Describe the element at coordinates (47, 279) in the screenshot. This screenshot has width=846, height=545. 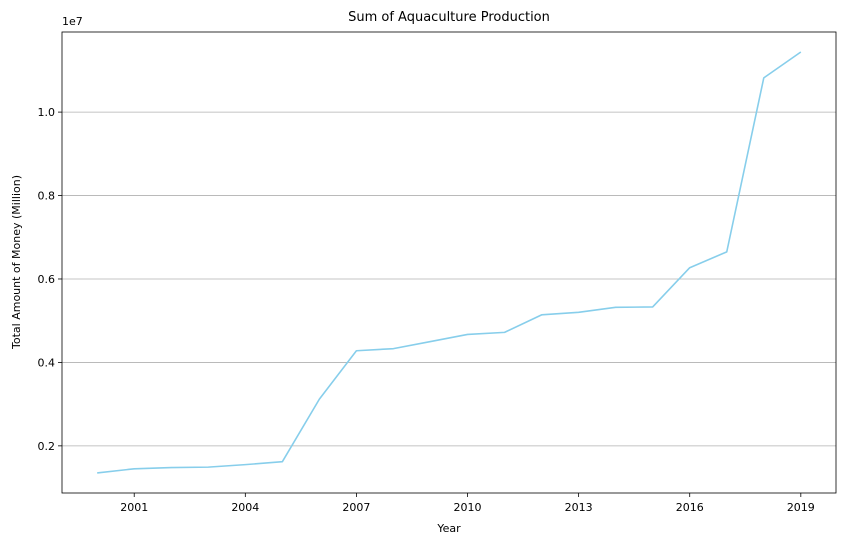
I see `y-tick-label: 0.6` at that location.